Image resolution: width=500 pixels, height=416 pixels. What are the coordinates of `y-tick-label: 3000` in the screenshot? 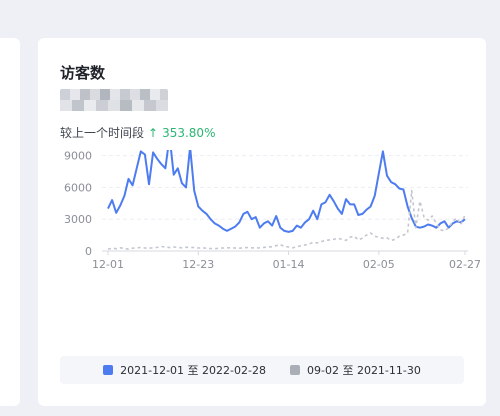 It's located at (78, 219).